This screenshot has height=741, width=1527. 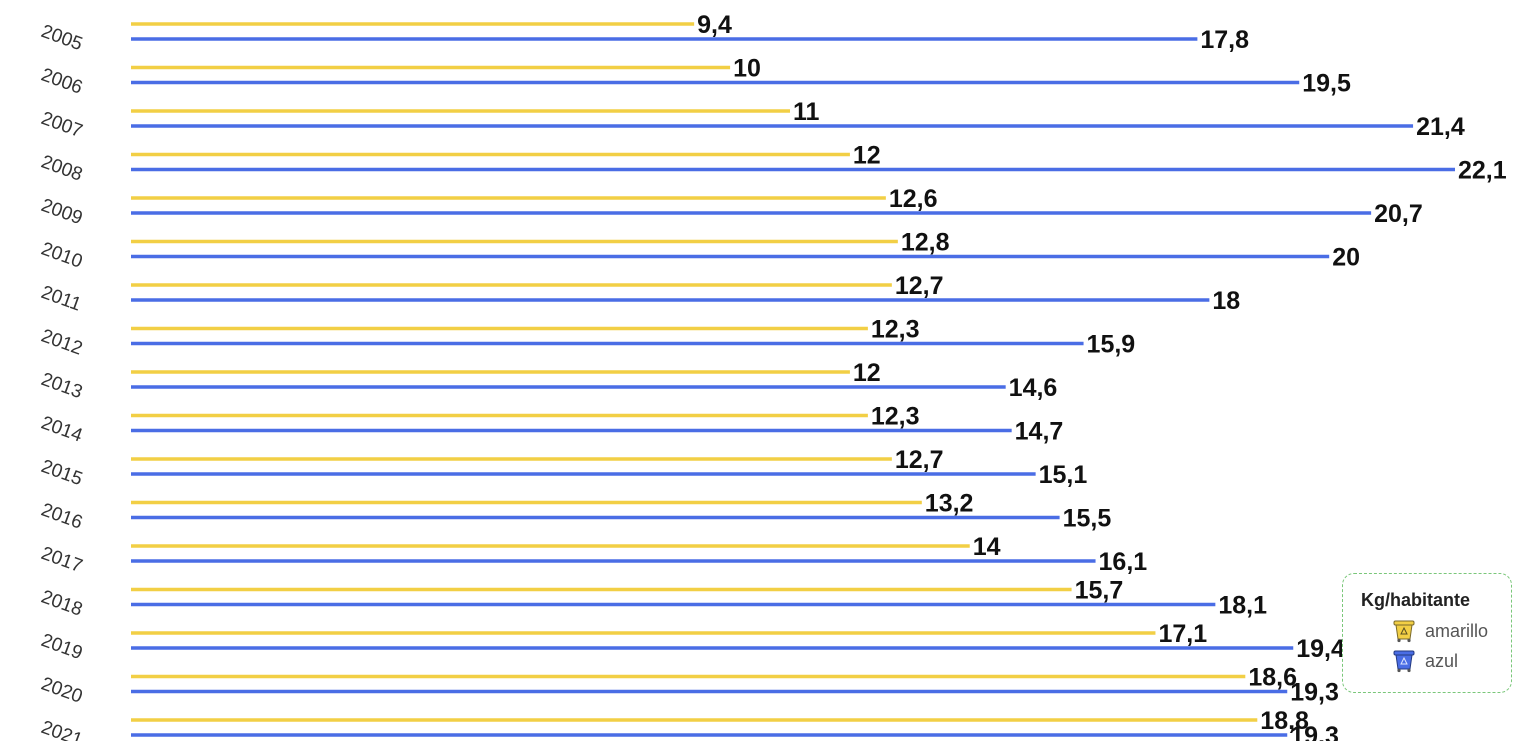 I want to click on value-label-azul: 18, so click(x=1226, y=301).